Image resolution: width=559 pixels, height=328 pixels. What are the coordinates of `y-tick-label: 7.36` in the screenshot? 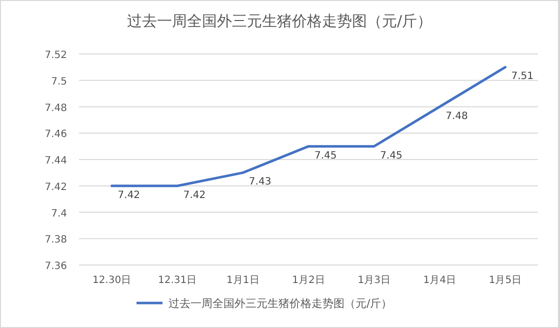 It's located at (55, 266).